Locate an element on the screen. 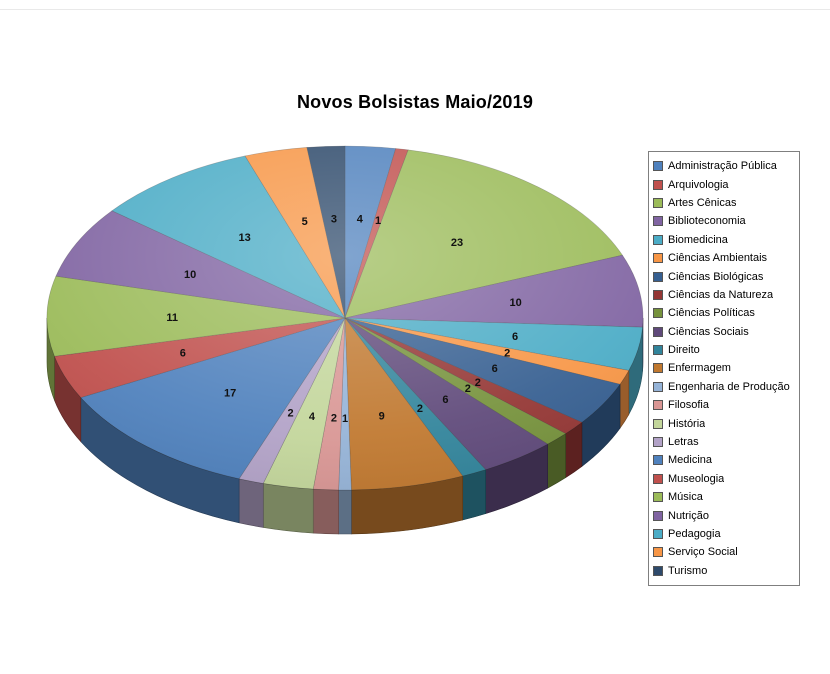 The width and height of the screenshot is (830, 674). legend-item: Biblioteconomia is located at coordinates (724, 221).